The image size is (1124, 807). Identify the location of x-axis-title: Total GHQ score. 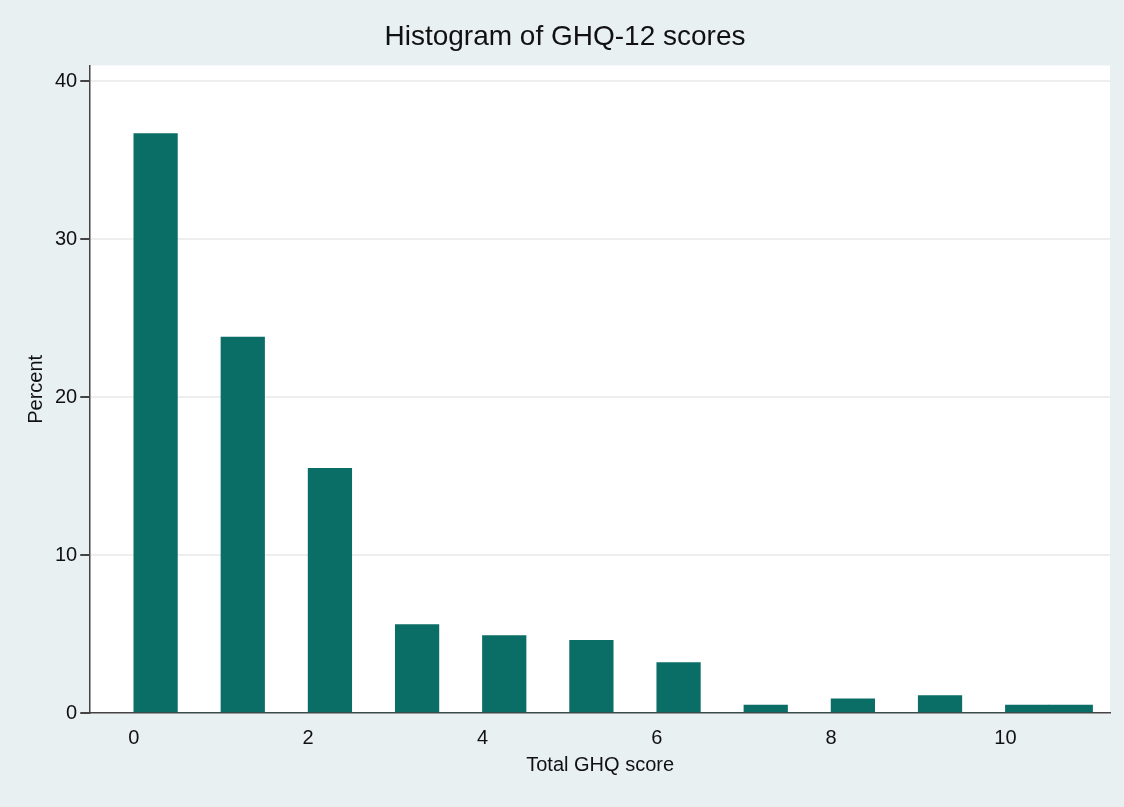
(600, 763).